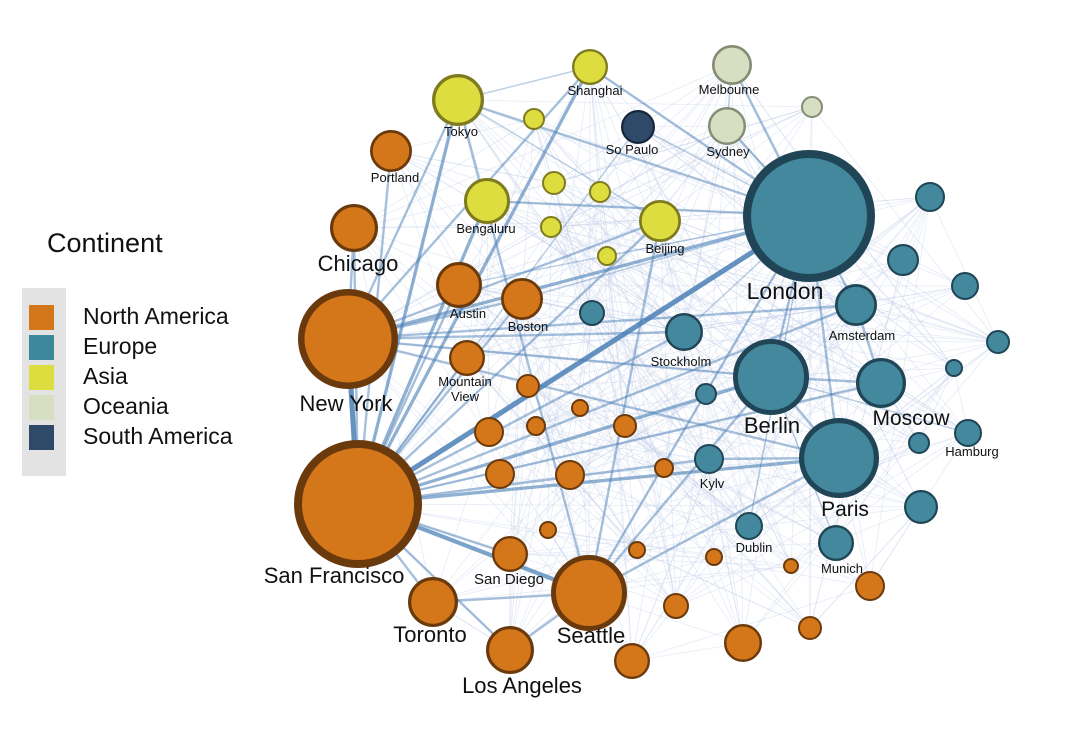 This screenshot has height=743, width=1076. What do you see at coordinates (486, 200) in the screenshot?
I see `node-bengaluru` at bounding box center [486, 200].